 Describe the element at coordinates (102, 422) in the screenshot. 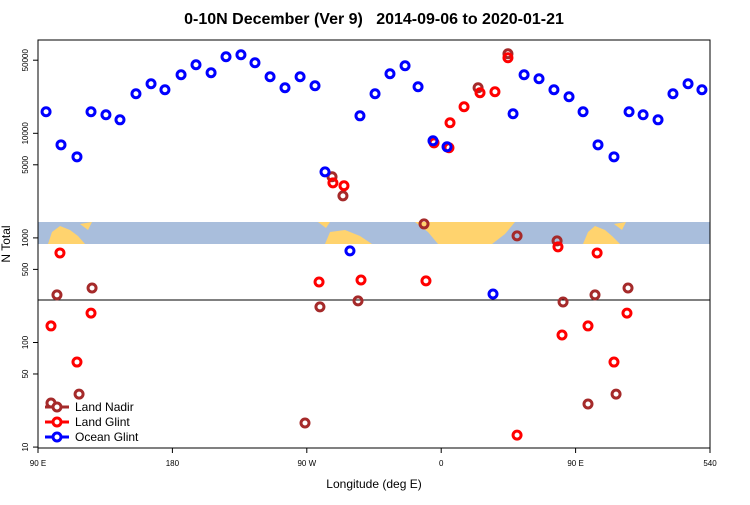

I see `legend-label: Land Glint` at that location.